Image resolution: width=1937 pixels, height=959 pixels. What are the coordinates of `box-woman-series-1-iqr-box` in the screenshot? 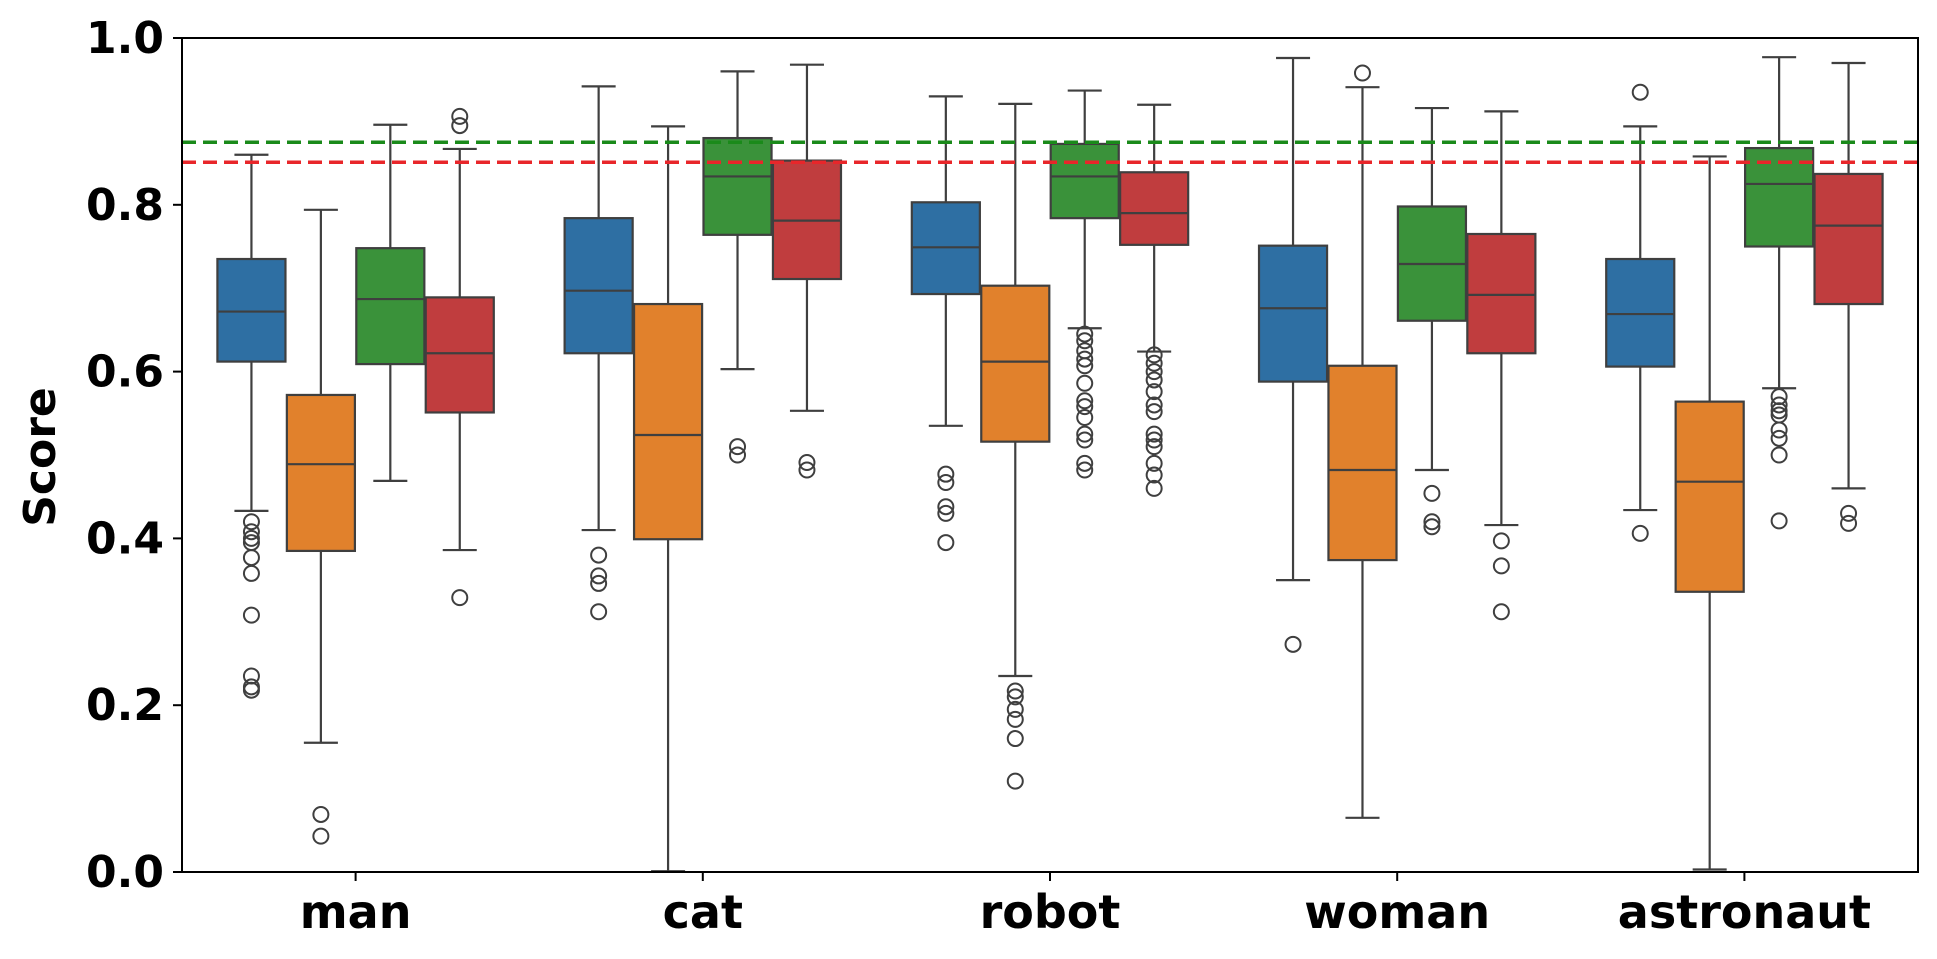 It's located at (1293, 313).